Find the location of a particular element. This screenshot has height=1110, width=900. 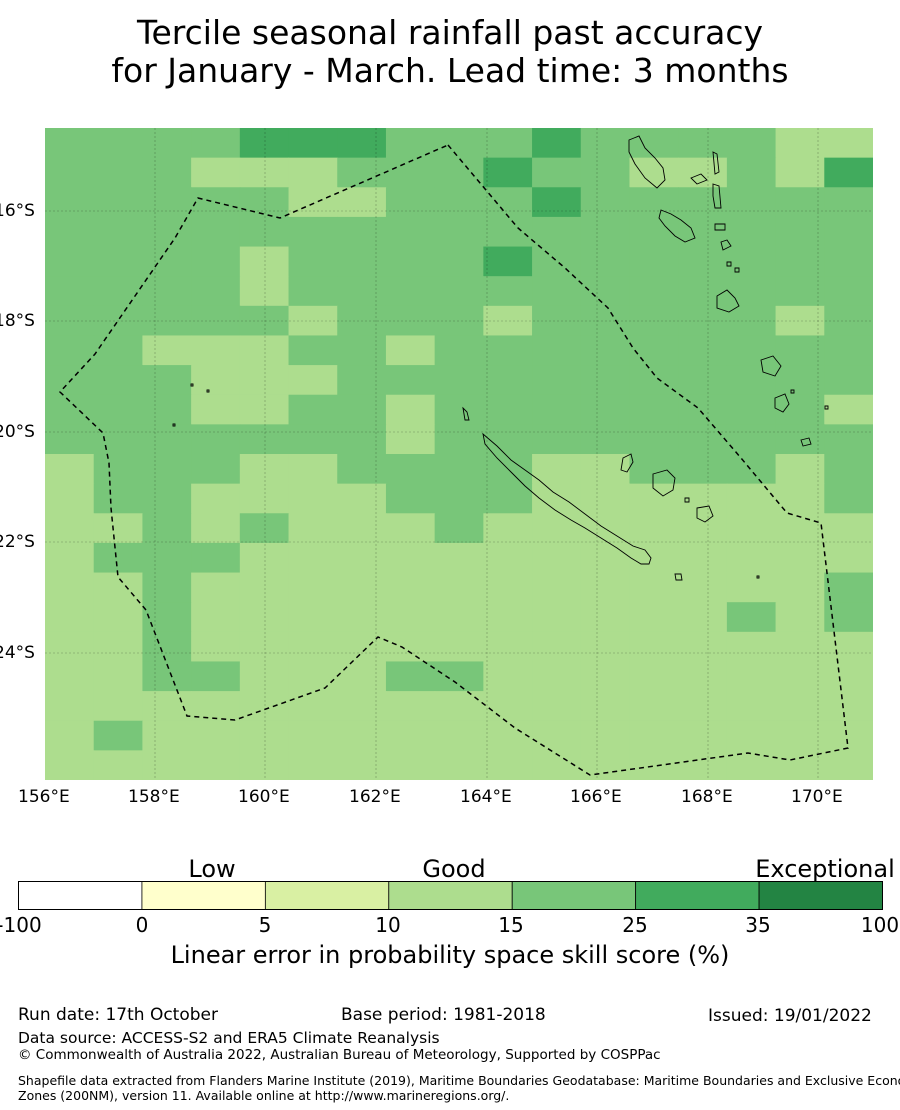

lon-tick-label: 170°E is located at coordinates (817, 797).